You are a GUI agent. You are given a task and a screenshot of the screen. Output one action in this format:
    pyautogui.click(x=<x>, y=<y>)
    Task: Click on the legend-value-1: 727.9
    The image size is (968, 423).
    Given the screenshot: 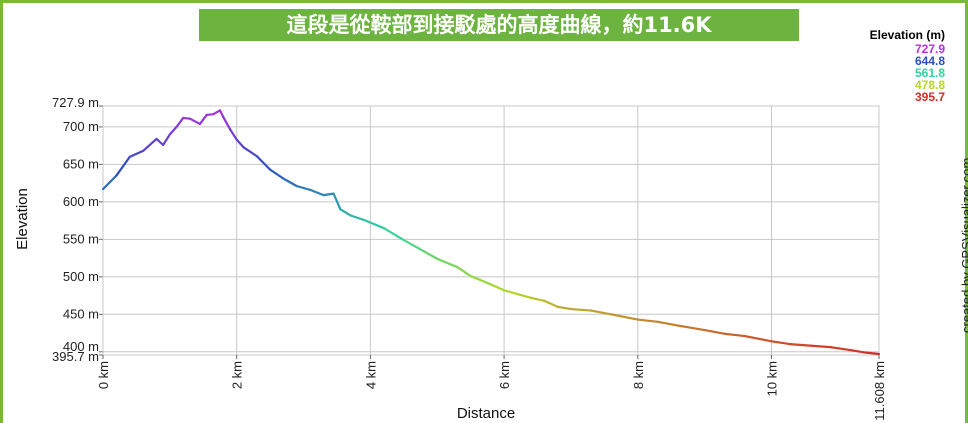 What is the action you would take?
    pyautogui.click(x=929, y=49)
    